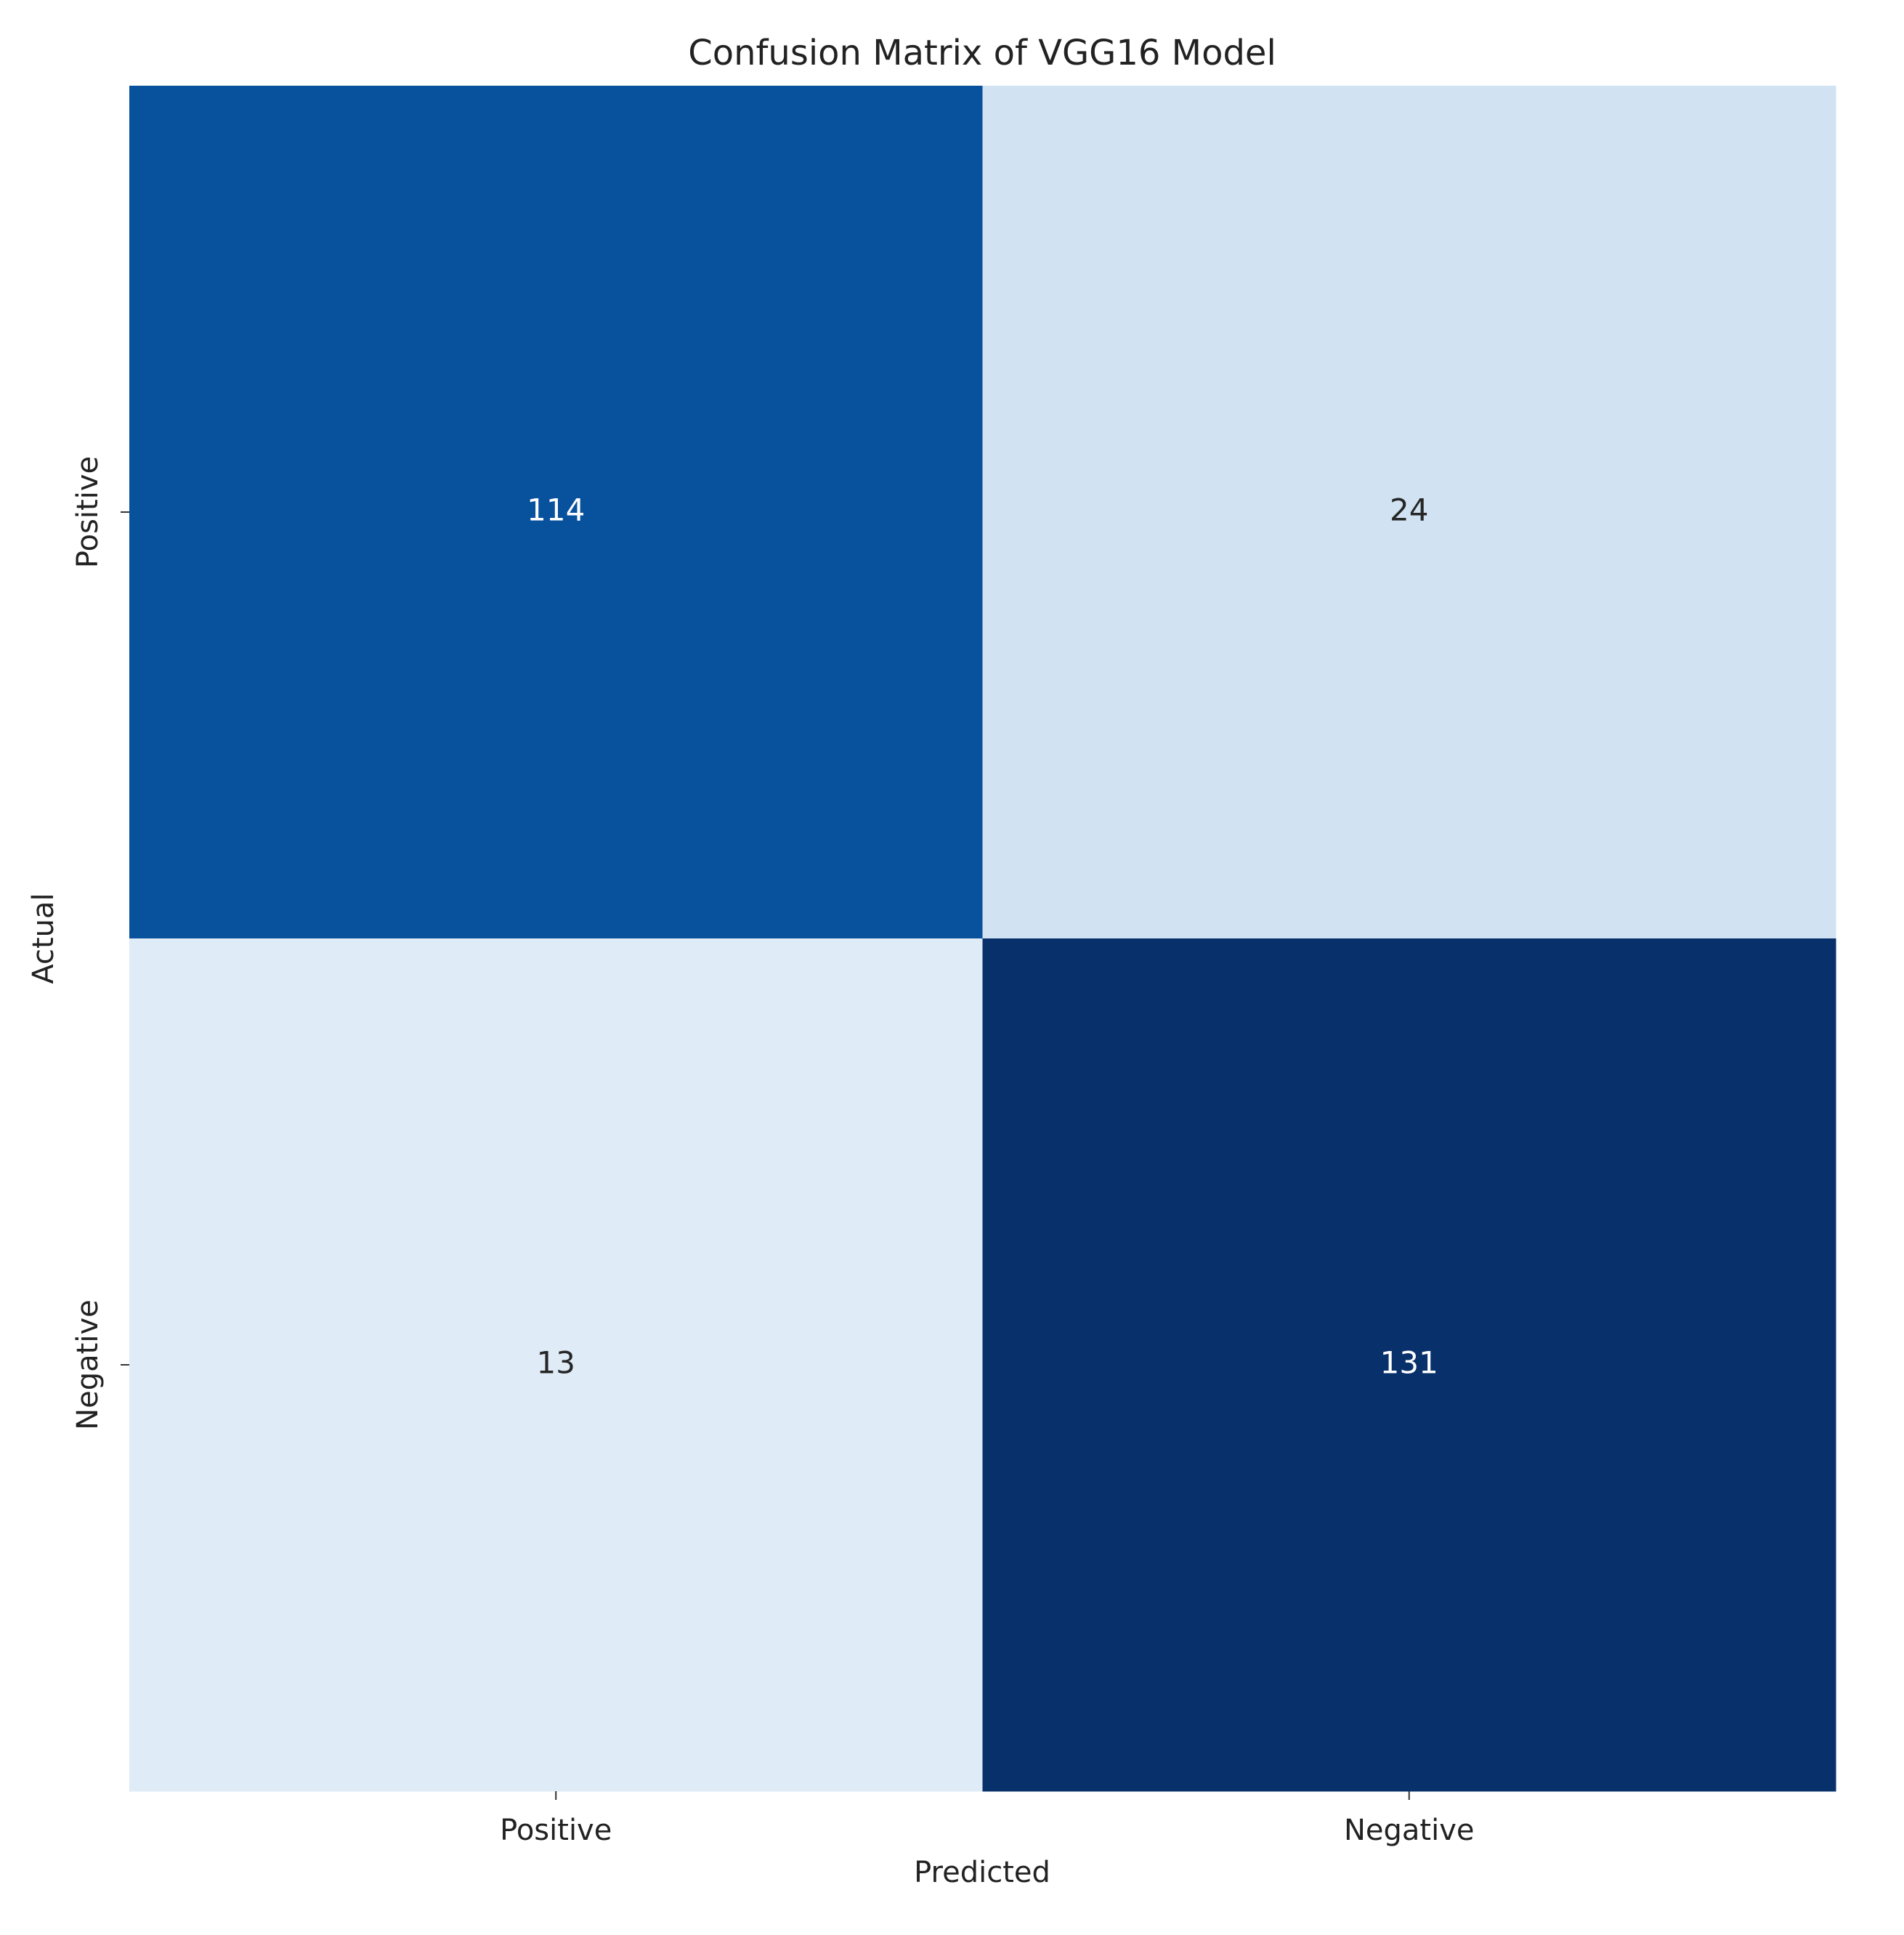  I want to click on cell-label: 24, so click(1409, 510).